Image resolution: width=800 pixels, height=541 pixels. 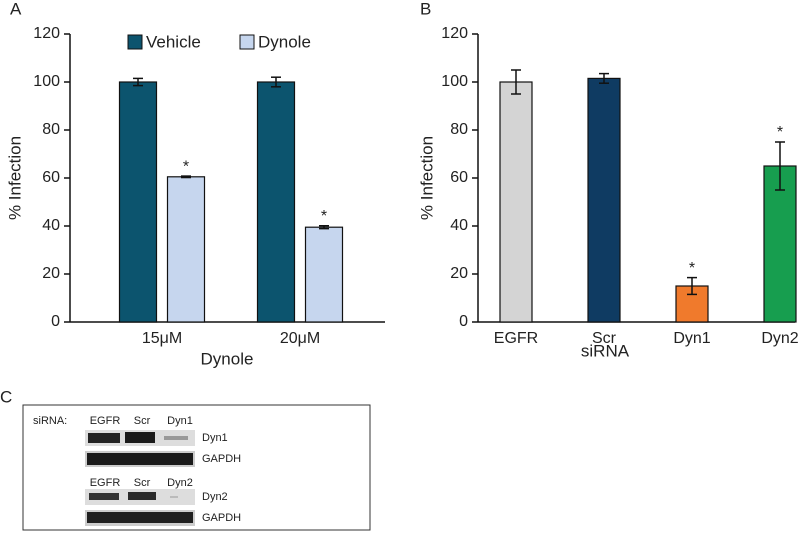 What do you see at coordinates (691, 338) in the screenshot?
I see `x-tick-label: Dyn1` at bounding box center [691, 338].